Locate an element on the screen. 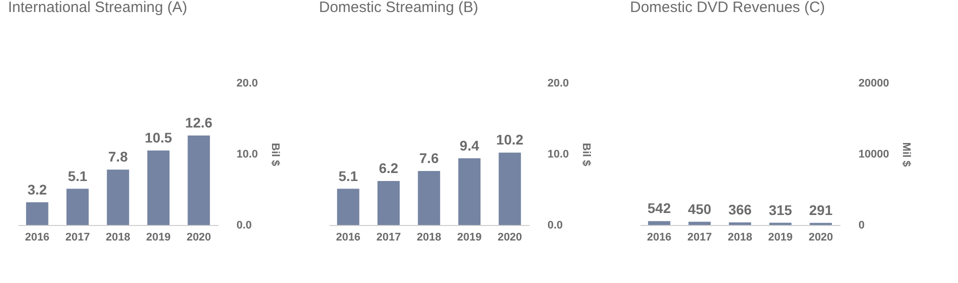 This screenshot has width=958, height=283. data-label: 3.2 is located at coordinates (37, 189).